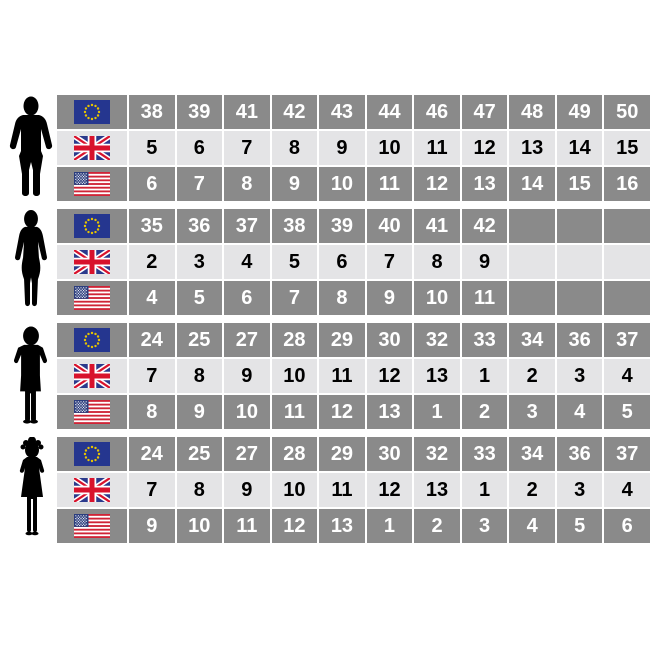 This screenshot has height=650, width=650. I want to click on size-table-man: 38 39 41 42 43 44 46 47 48 49 50 5 6 7 8 9 10 11 12 13 14 15, so click(353, 148).